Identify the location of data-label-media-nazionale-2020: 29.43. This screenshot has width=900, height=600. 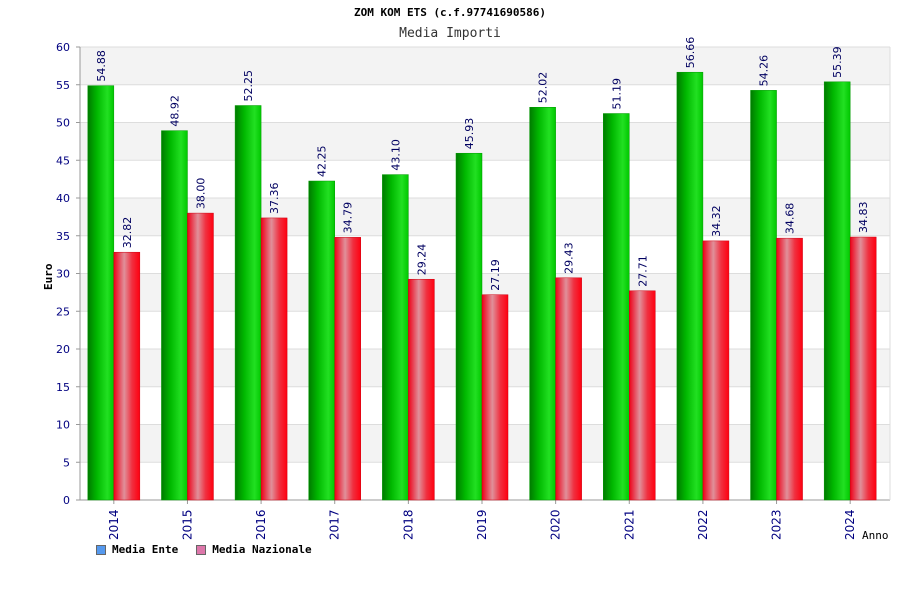
(569, 258).